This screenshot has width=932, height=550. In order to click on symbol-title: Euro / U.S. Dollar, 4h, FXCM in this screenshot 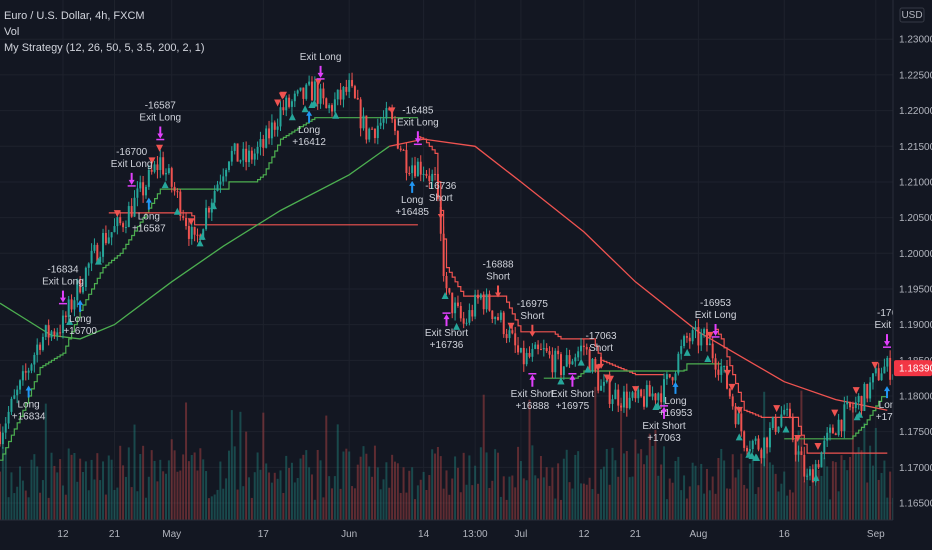, I will do `click(74, 16)`.